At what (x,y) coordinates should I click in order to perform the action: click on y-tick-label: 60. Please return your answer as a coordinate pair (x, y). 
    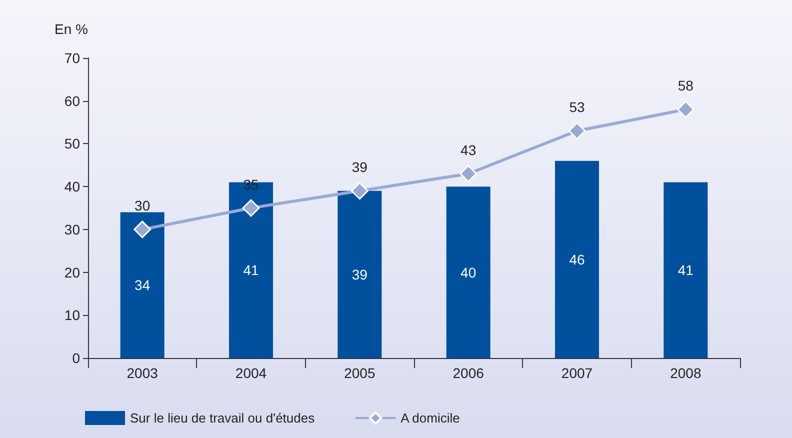
    Looking at the image, I should click on (72, 100).